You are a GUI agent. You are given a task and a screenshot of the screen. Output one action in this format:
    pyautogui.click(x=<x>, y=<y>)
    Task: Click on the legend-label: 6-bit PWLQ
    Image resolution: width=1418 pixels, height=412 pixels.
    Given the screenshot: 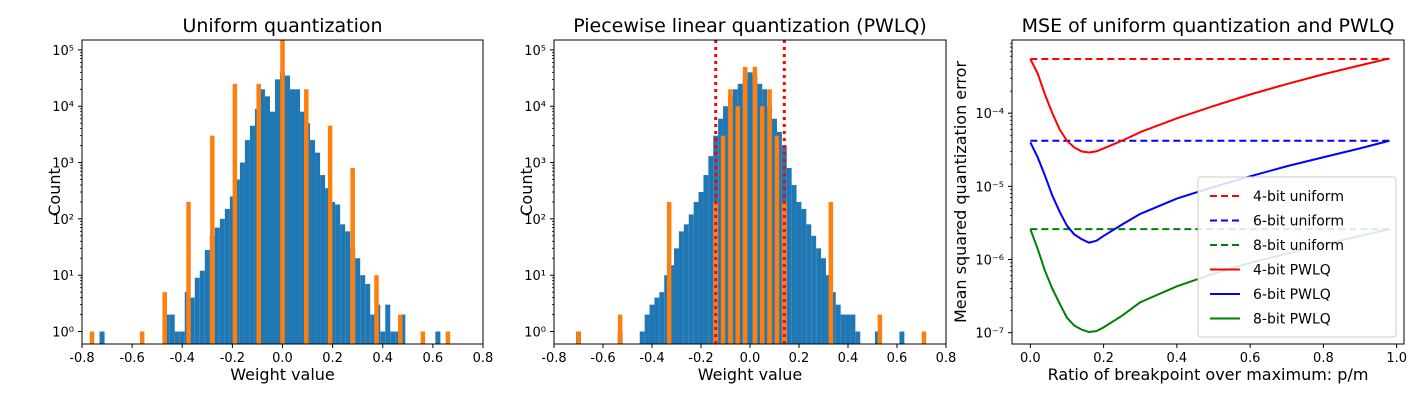 What is the action you would take?
    pyautogui.click(x=1292, y=295)
    